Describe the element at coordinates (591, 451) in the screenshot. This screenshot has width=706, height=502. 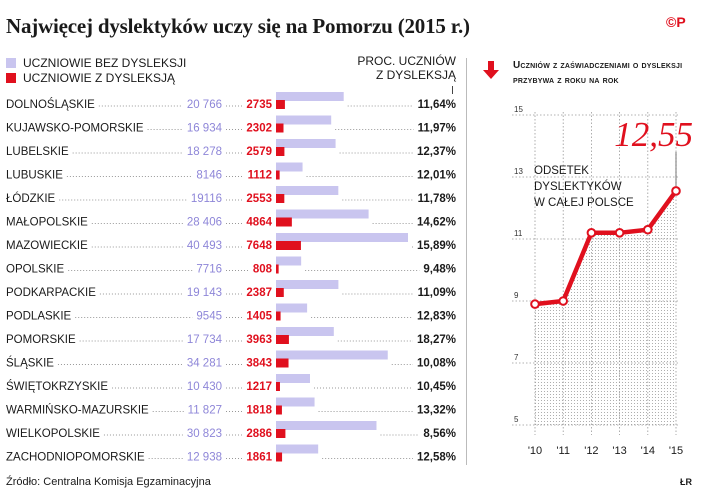
I see `x-tick-label: '12` at that location.